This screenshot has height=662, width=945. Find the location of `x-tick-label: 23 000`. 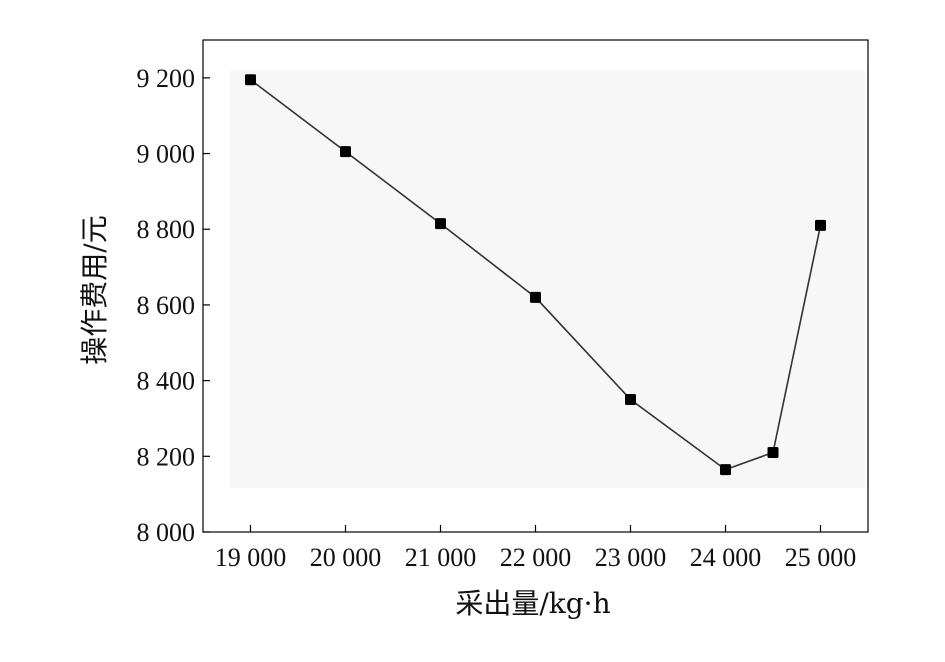

x-tick-label: 23 000 is located at coordinates (631, 557).